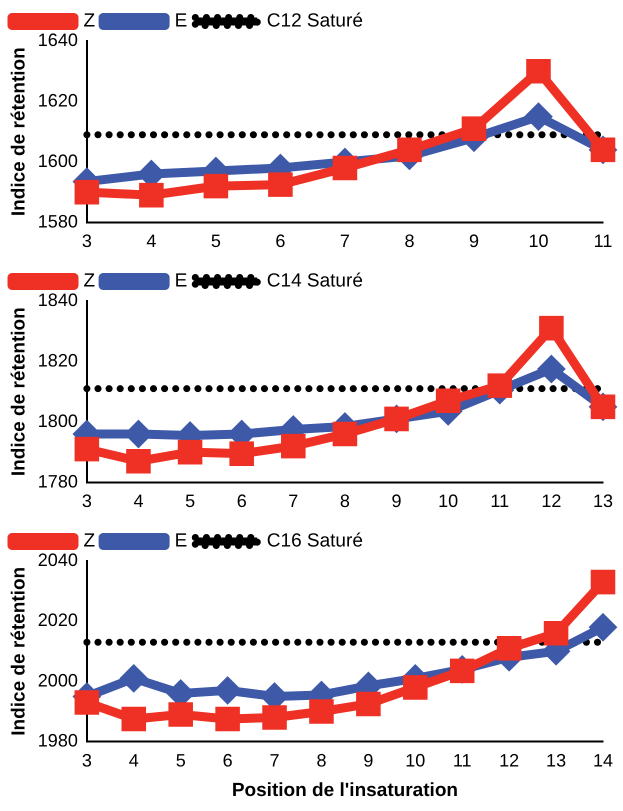 This screenshot has height=811, width=623. Describe the element at coordinates (314, 281) in the screenshot. I see `legend-label: C14 Saturé` at that location.